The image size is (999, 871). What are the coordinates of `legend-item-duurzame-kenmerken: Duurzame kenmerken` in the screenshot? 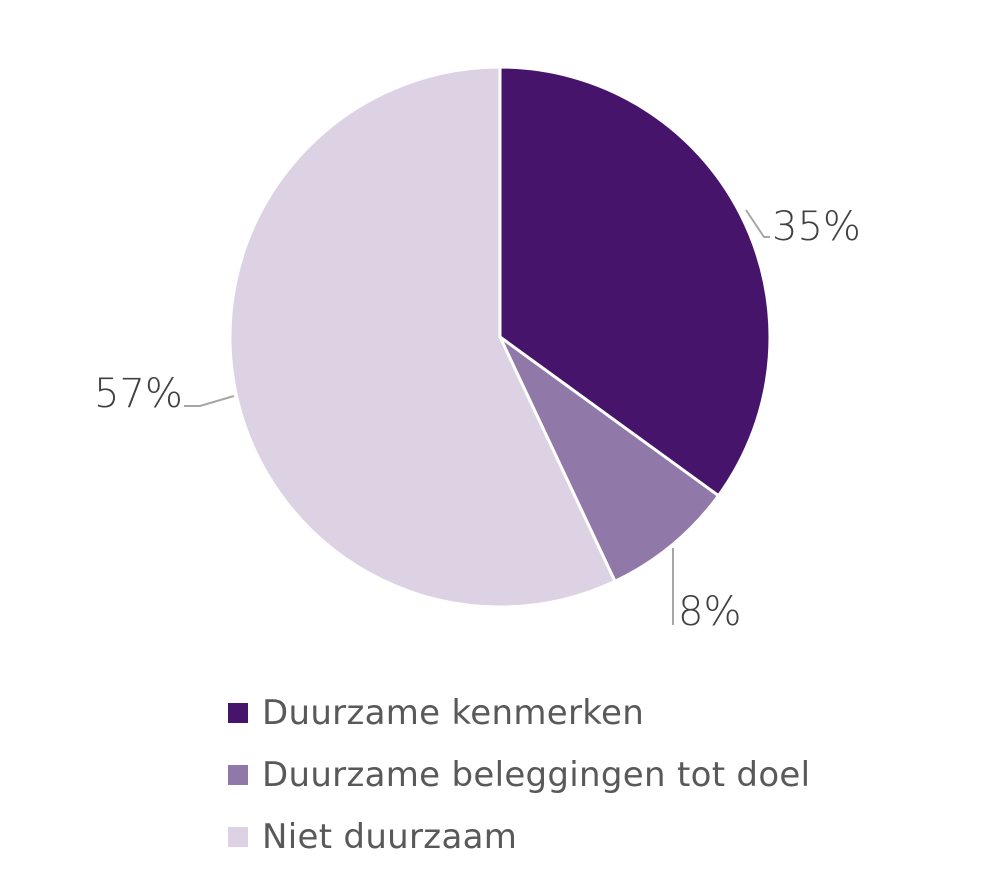 It's located at (519, 713).